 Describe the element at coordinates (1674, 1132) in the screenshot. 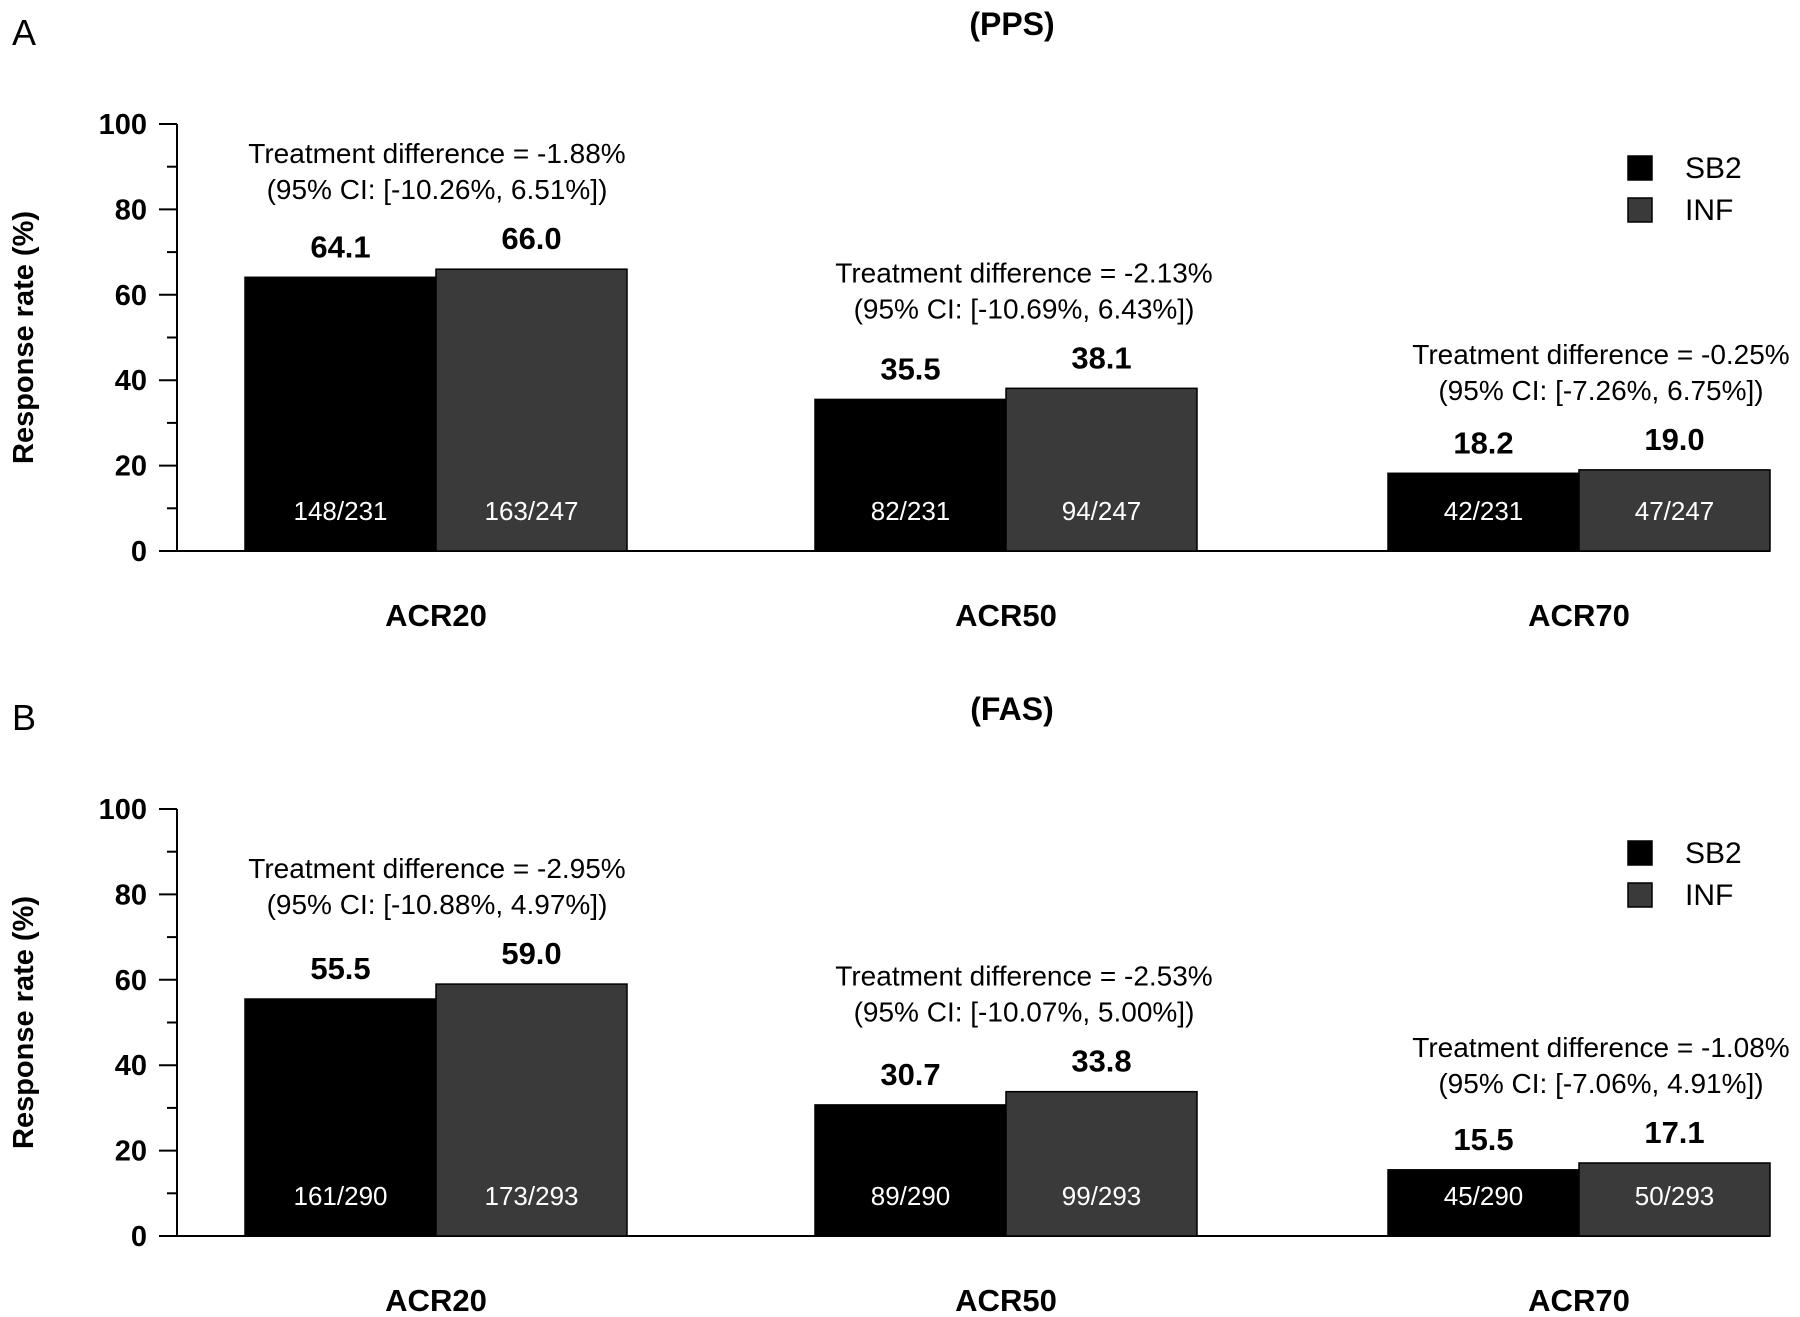

I see `value-label: 17.1` at that location.